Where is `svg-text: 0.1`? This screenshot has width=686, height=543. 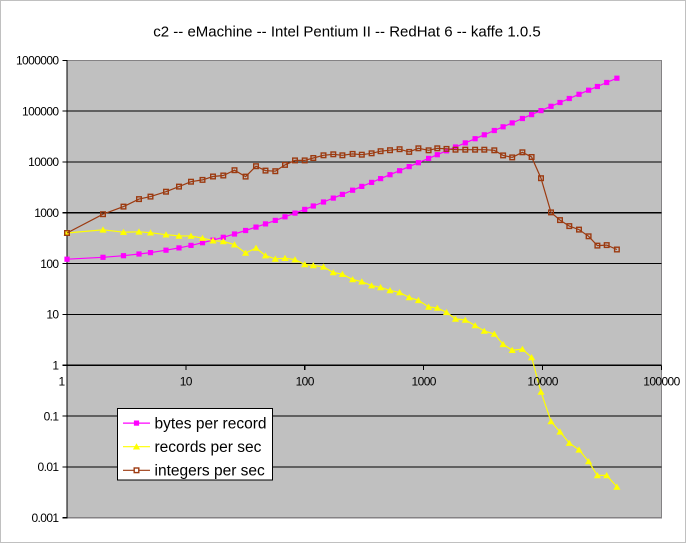
svg-text: 0.1 is located at coordinates (52, 416).